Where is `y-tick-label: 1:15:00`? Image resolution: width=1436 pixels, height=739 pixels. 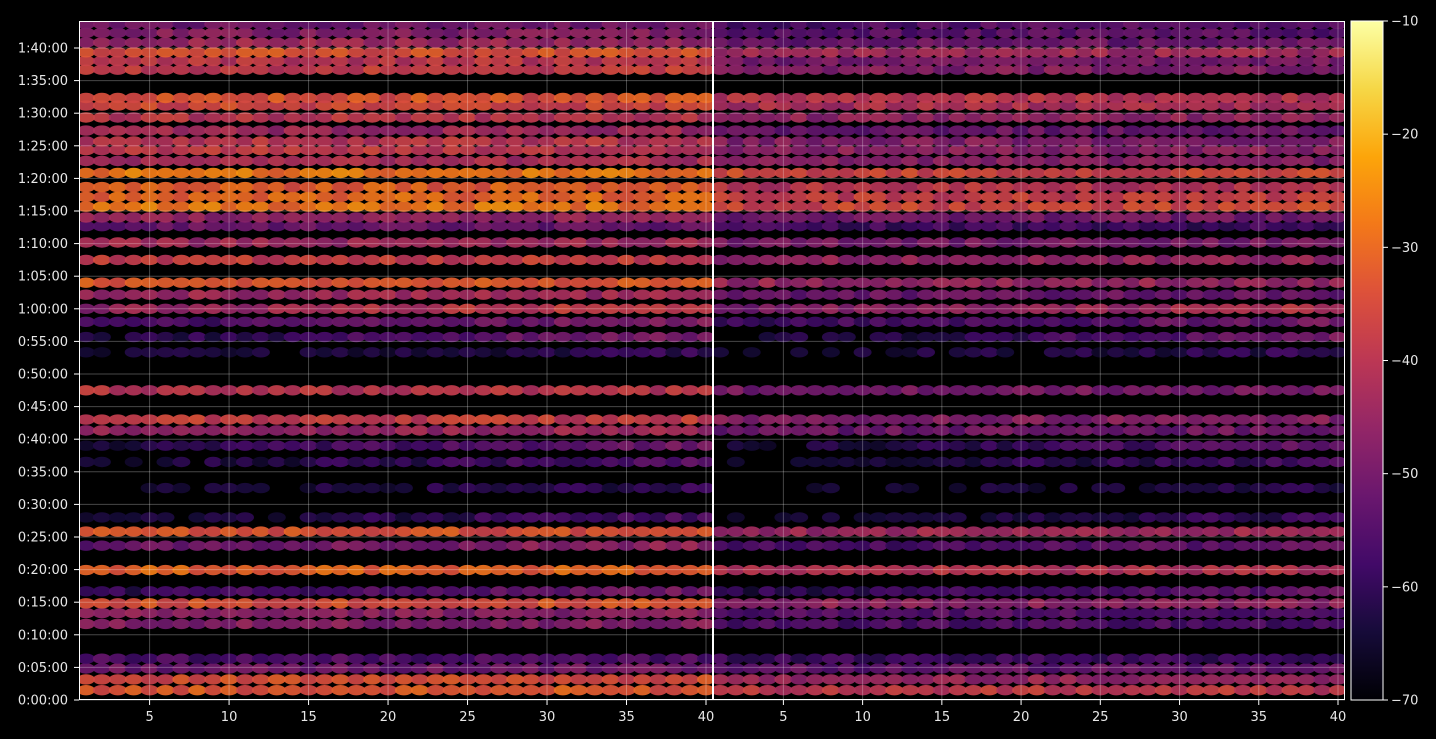 y-tick-label: 1:15:00 is located at coordinates (43, 212).